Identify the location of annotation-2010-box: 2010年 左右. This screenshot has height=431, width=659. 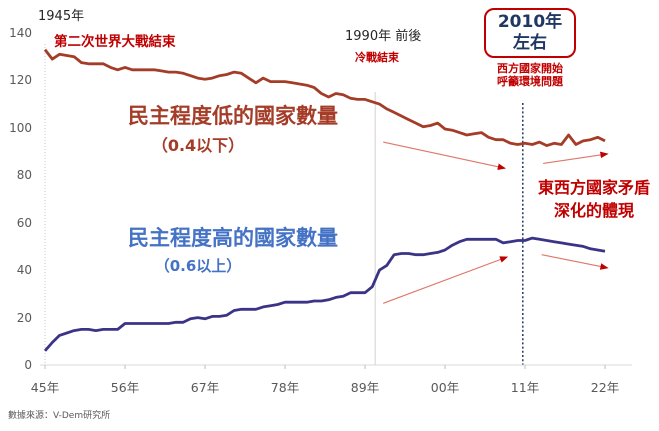
(530, 33).